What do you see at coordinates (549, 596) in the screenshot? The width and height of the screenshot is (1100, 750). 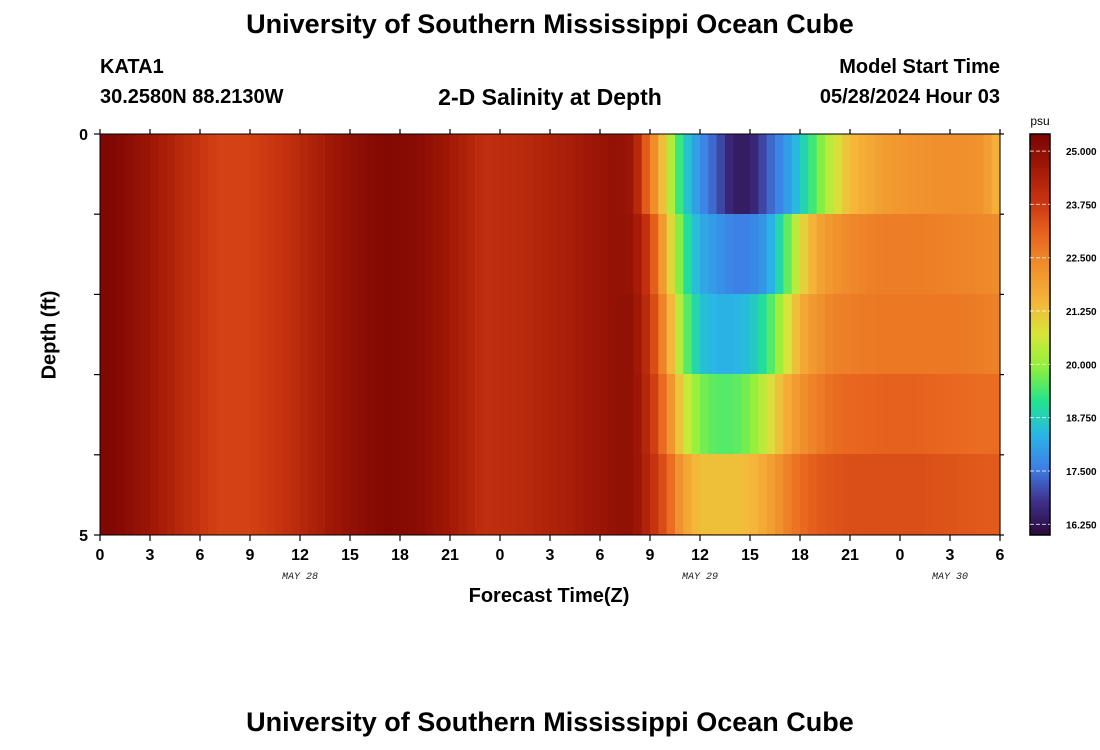 I see `x-axis-label: Forecast Time(Z)` at bounding box center [549, 596].